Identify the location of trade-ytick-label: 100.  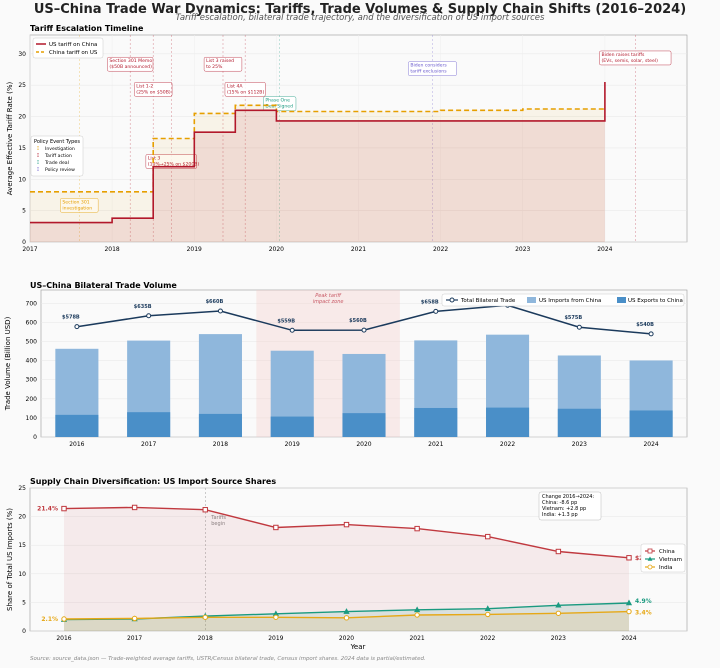
(32, 418).